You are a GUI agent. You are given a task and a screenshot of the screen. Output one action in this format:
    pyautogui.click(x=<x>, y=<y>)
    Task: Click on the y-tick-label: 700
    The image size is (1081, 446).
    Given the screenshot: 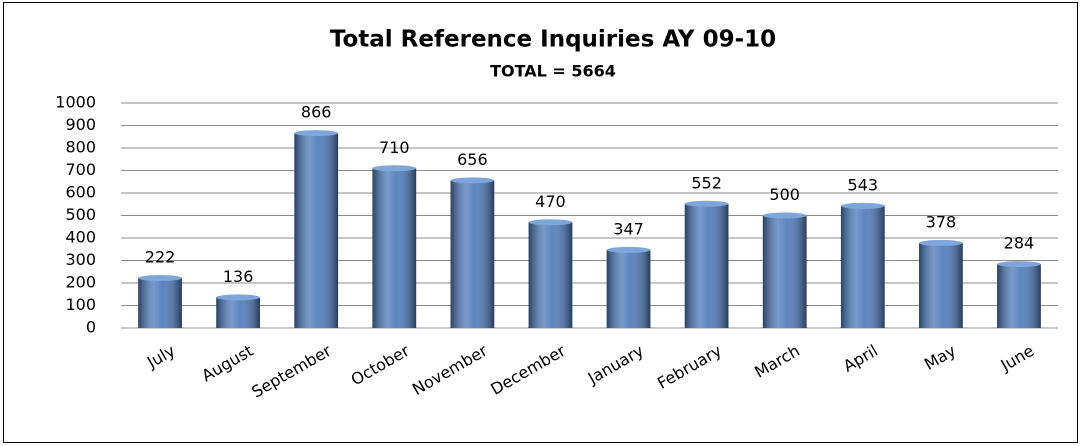 What is the action you would take?
    pyautogui.click(x=80, y=169)
    